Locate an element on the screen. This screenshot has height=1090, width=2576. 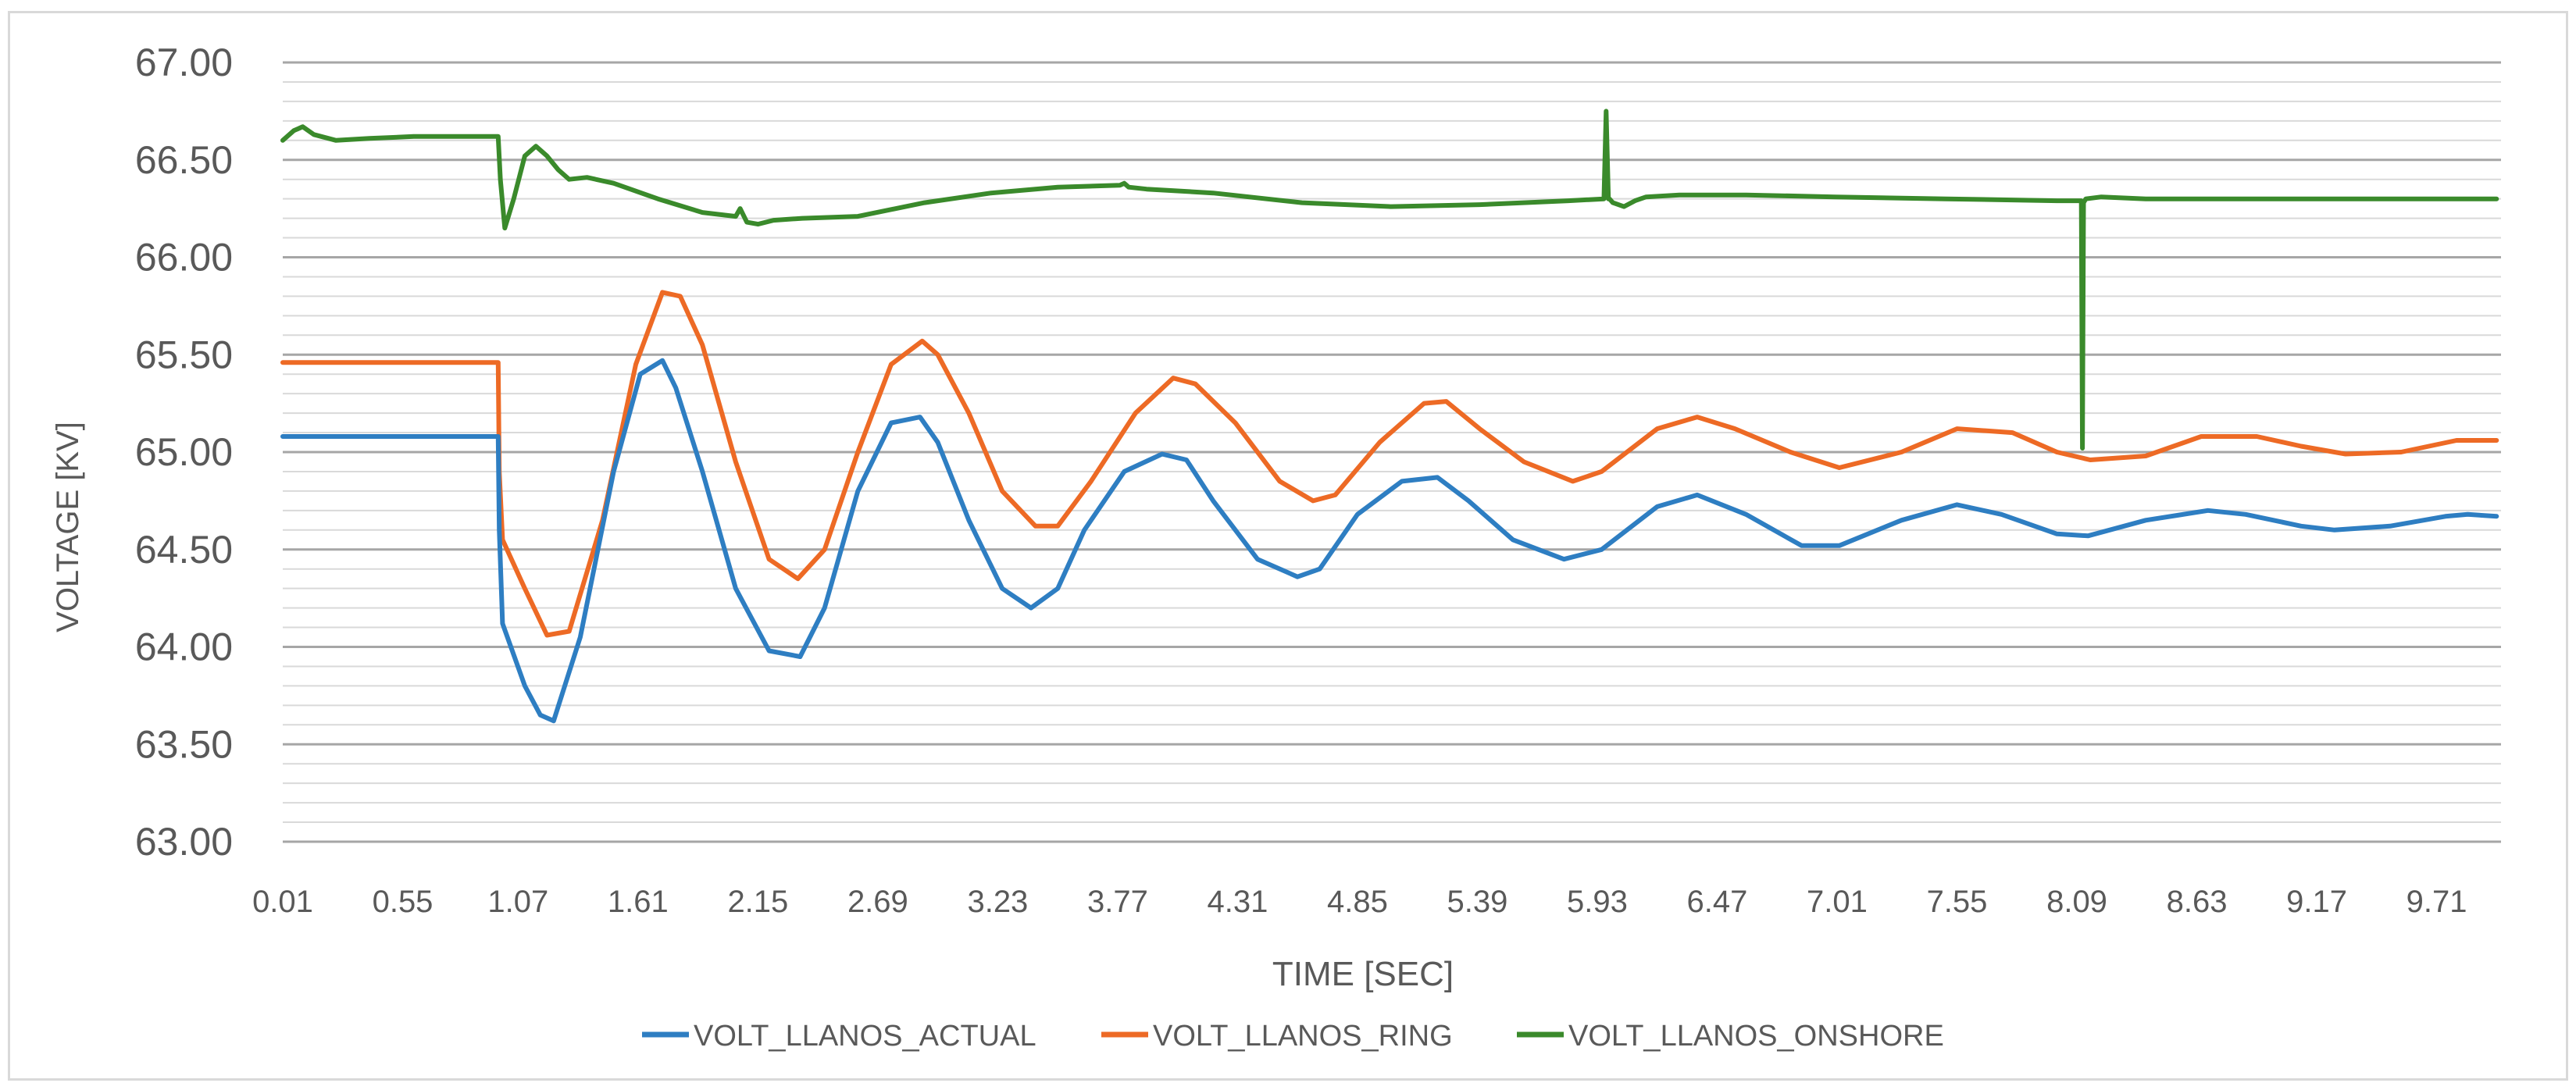
x-tick-label: 9.71 is located at coordinates (2437, 902).